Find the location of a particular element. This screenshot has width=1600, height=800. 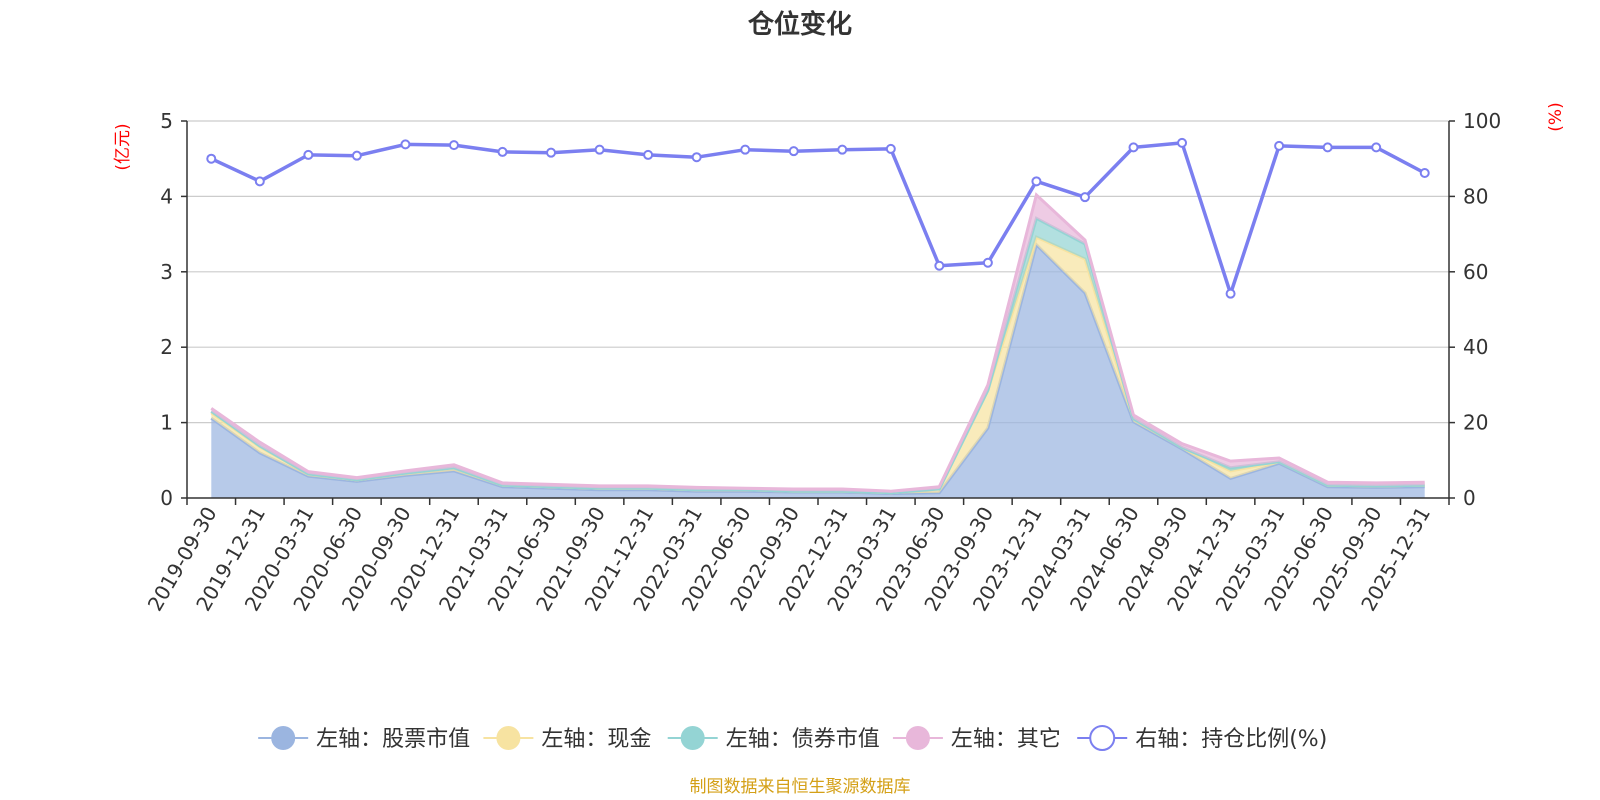

data-source-note: 制图数据来自恒生聚源数据库 is located at coordinates (800, 787).